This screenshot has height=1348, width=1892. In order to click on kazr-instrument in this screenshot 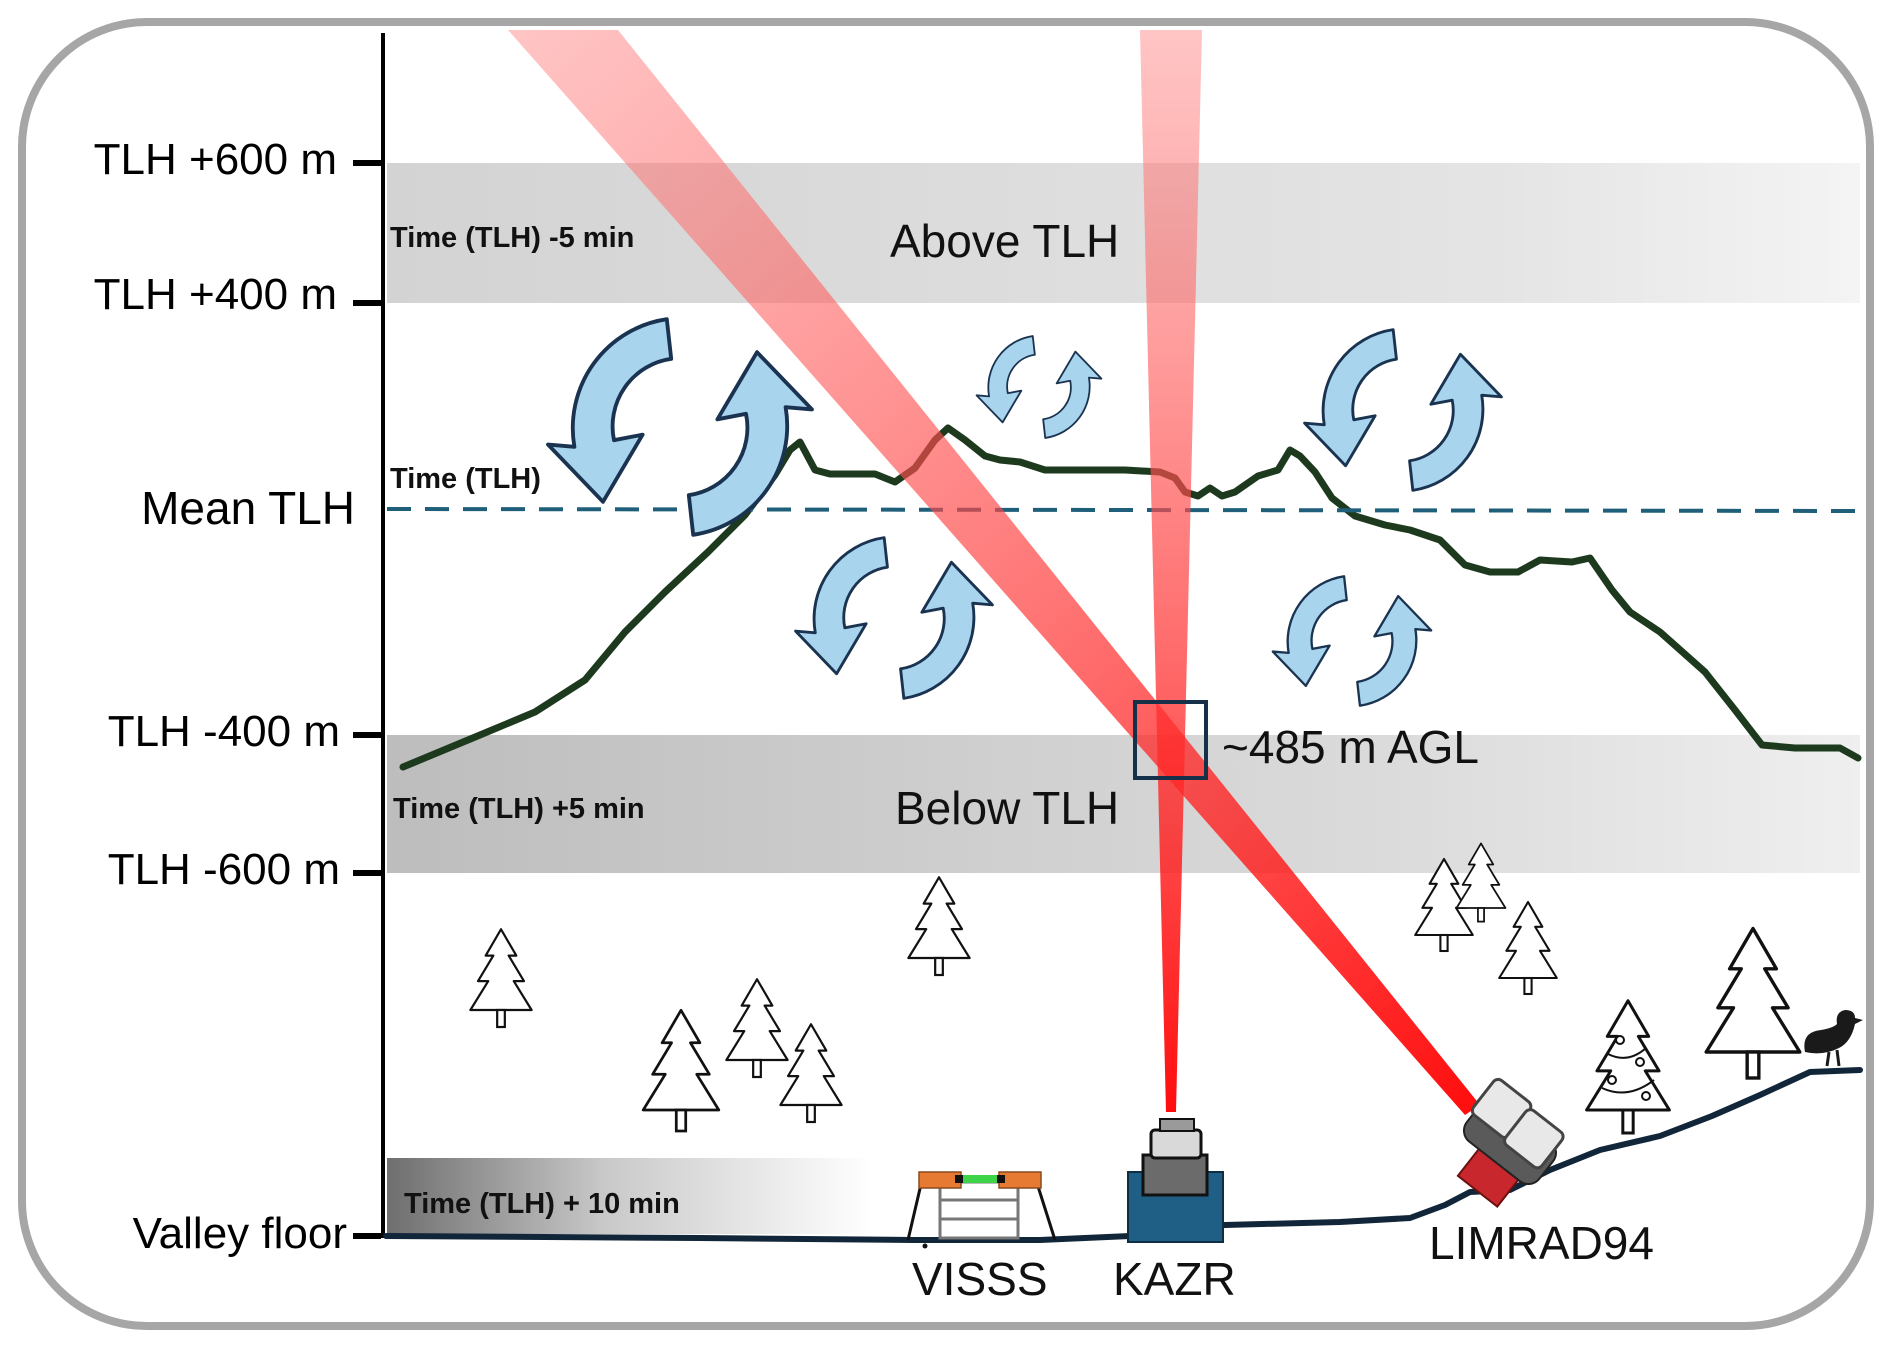, I will do `click(1175, 1180)`.